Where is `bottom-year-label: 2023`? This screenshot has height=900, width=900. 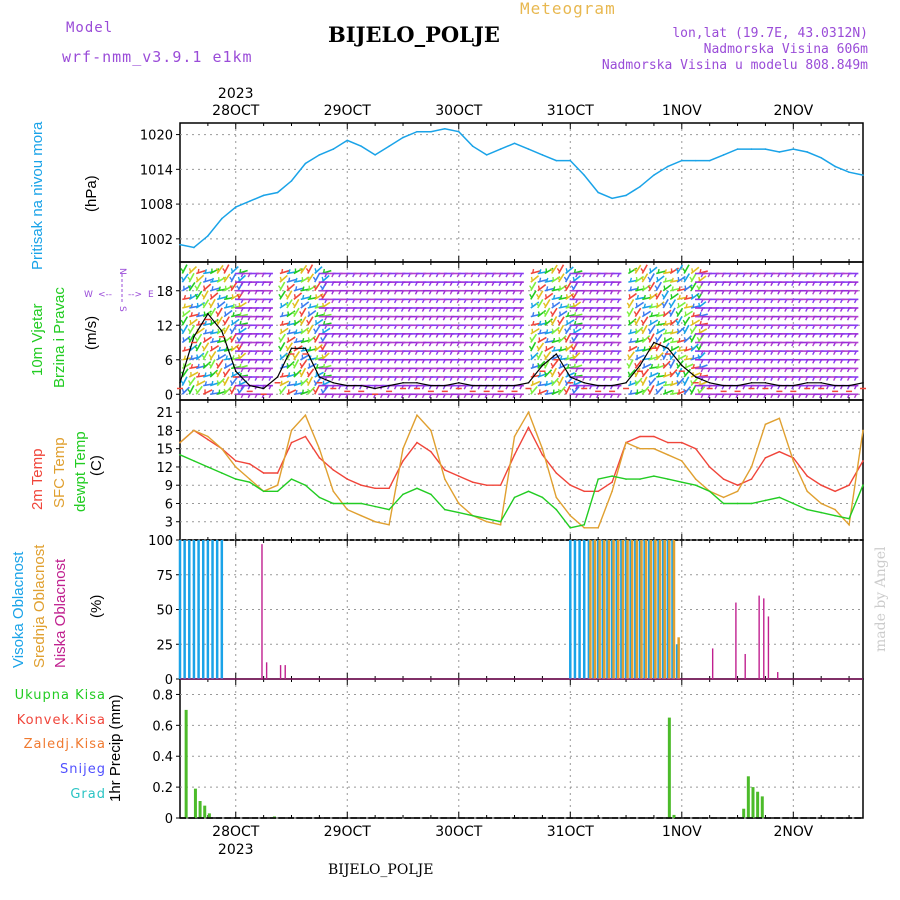
bottom-year-label: 2023 is located at coordinates (236, 850).